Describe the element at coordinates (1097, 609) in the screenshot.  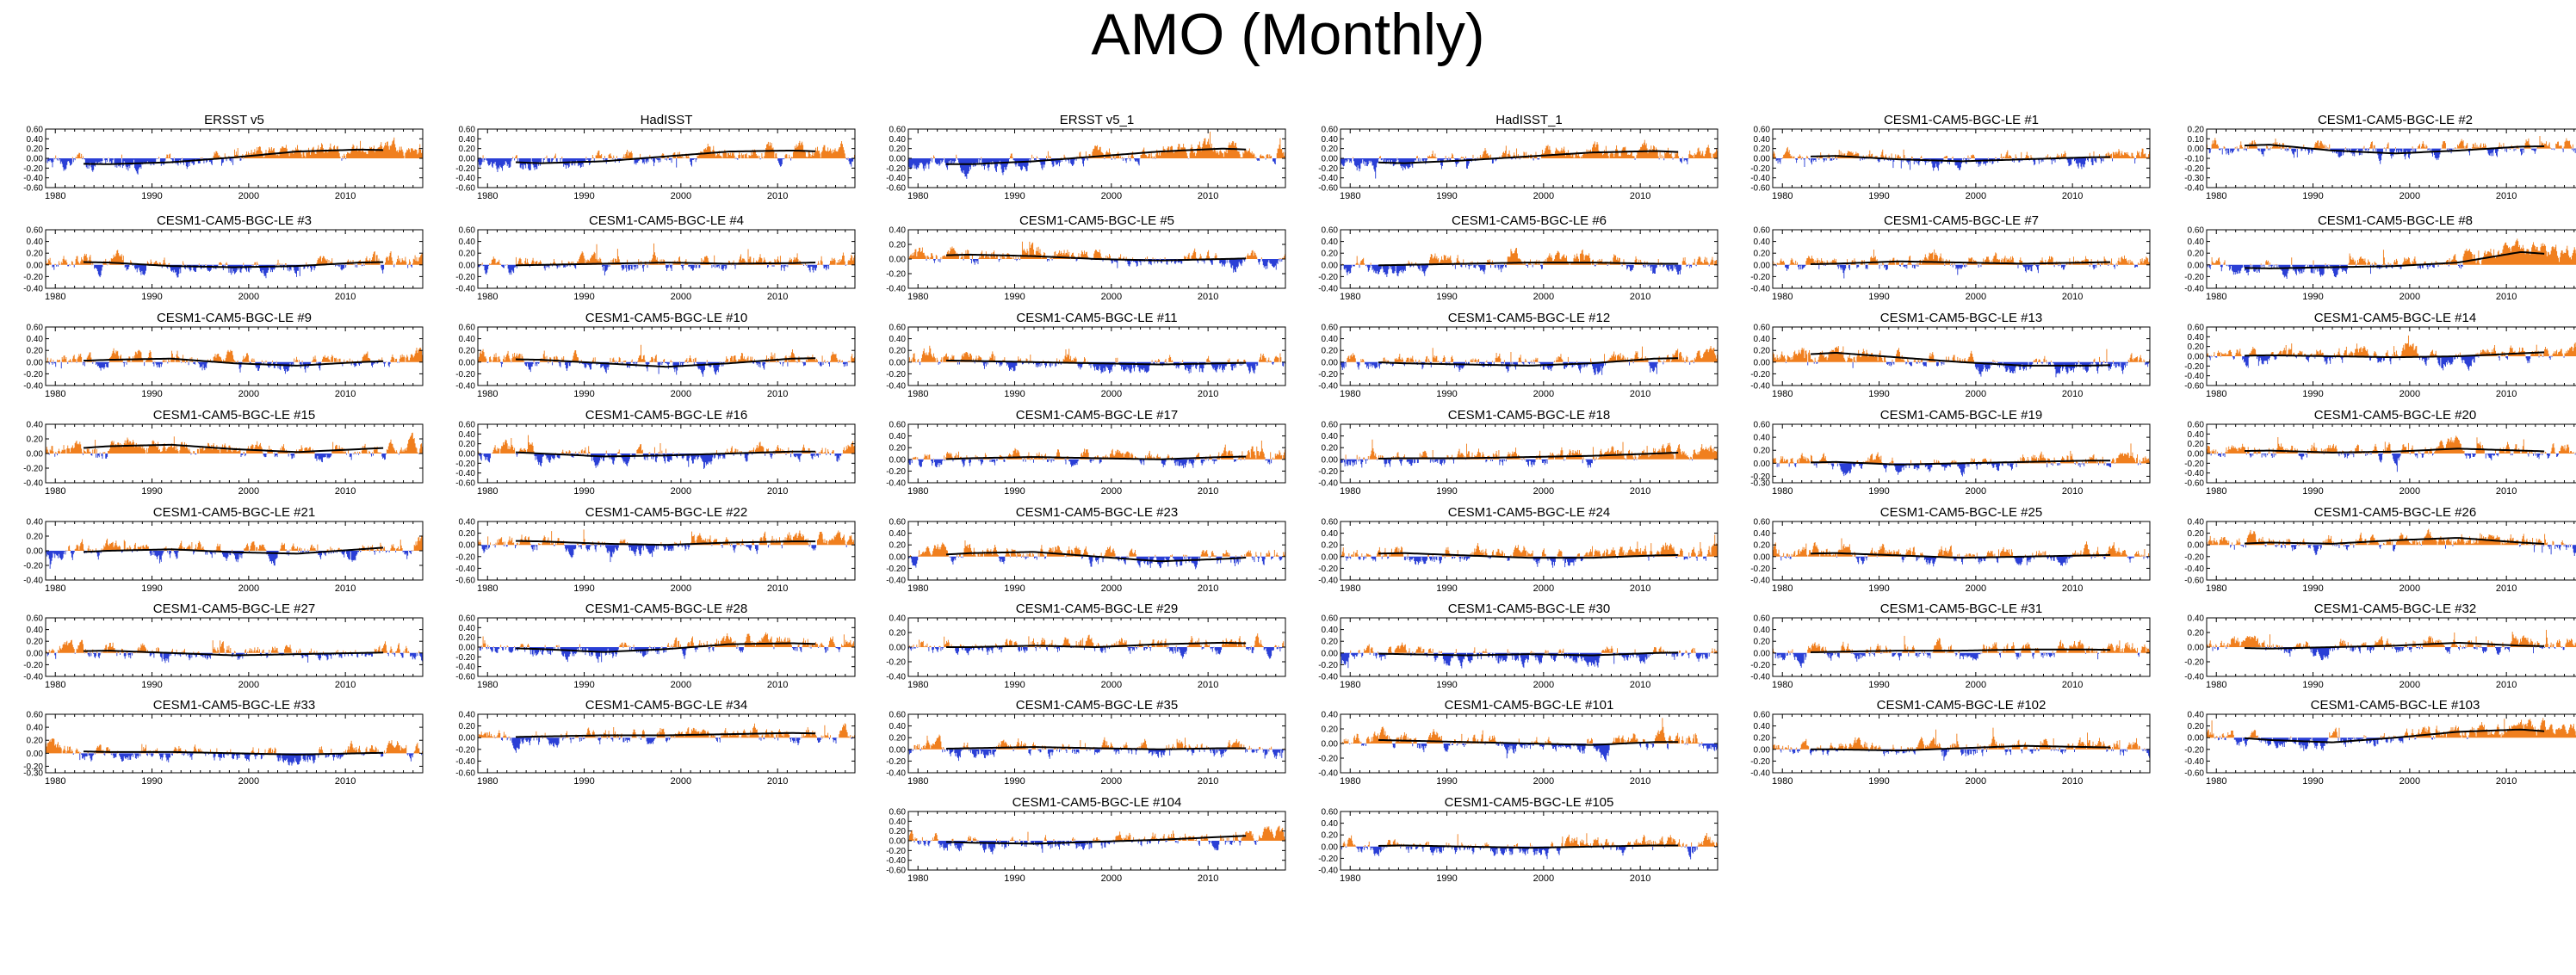
I see `panel-title: CESM1-CAM5-BGC-LE #29` at that location.